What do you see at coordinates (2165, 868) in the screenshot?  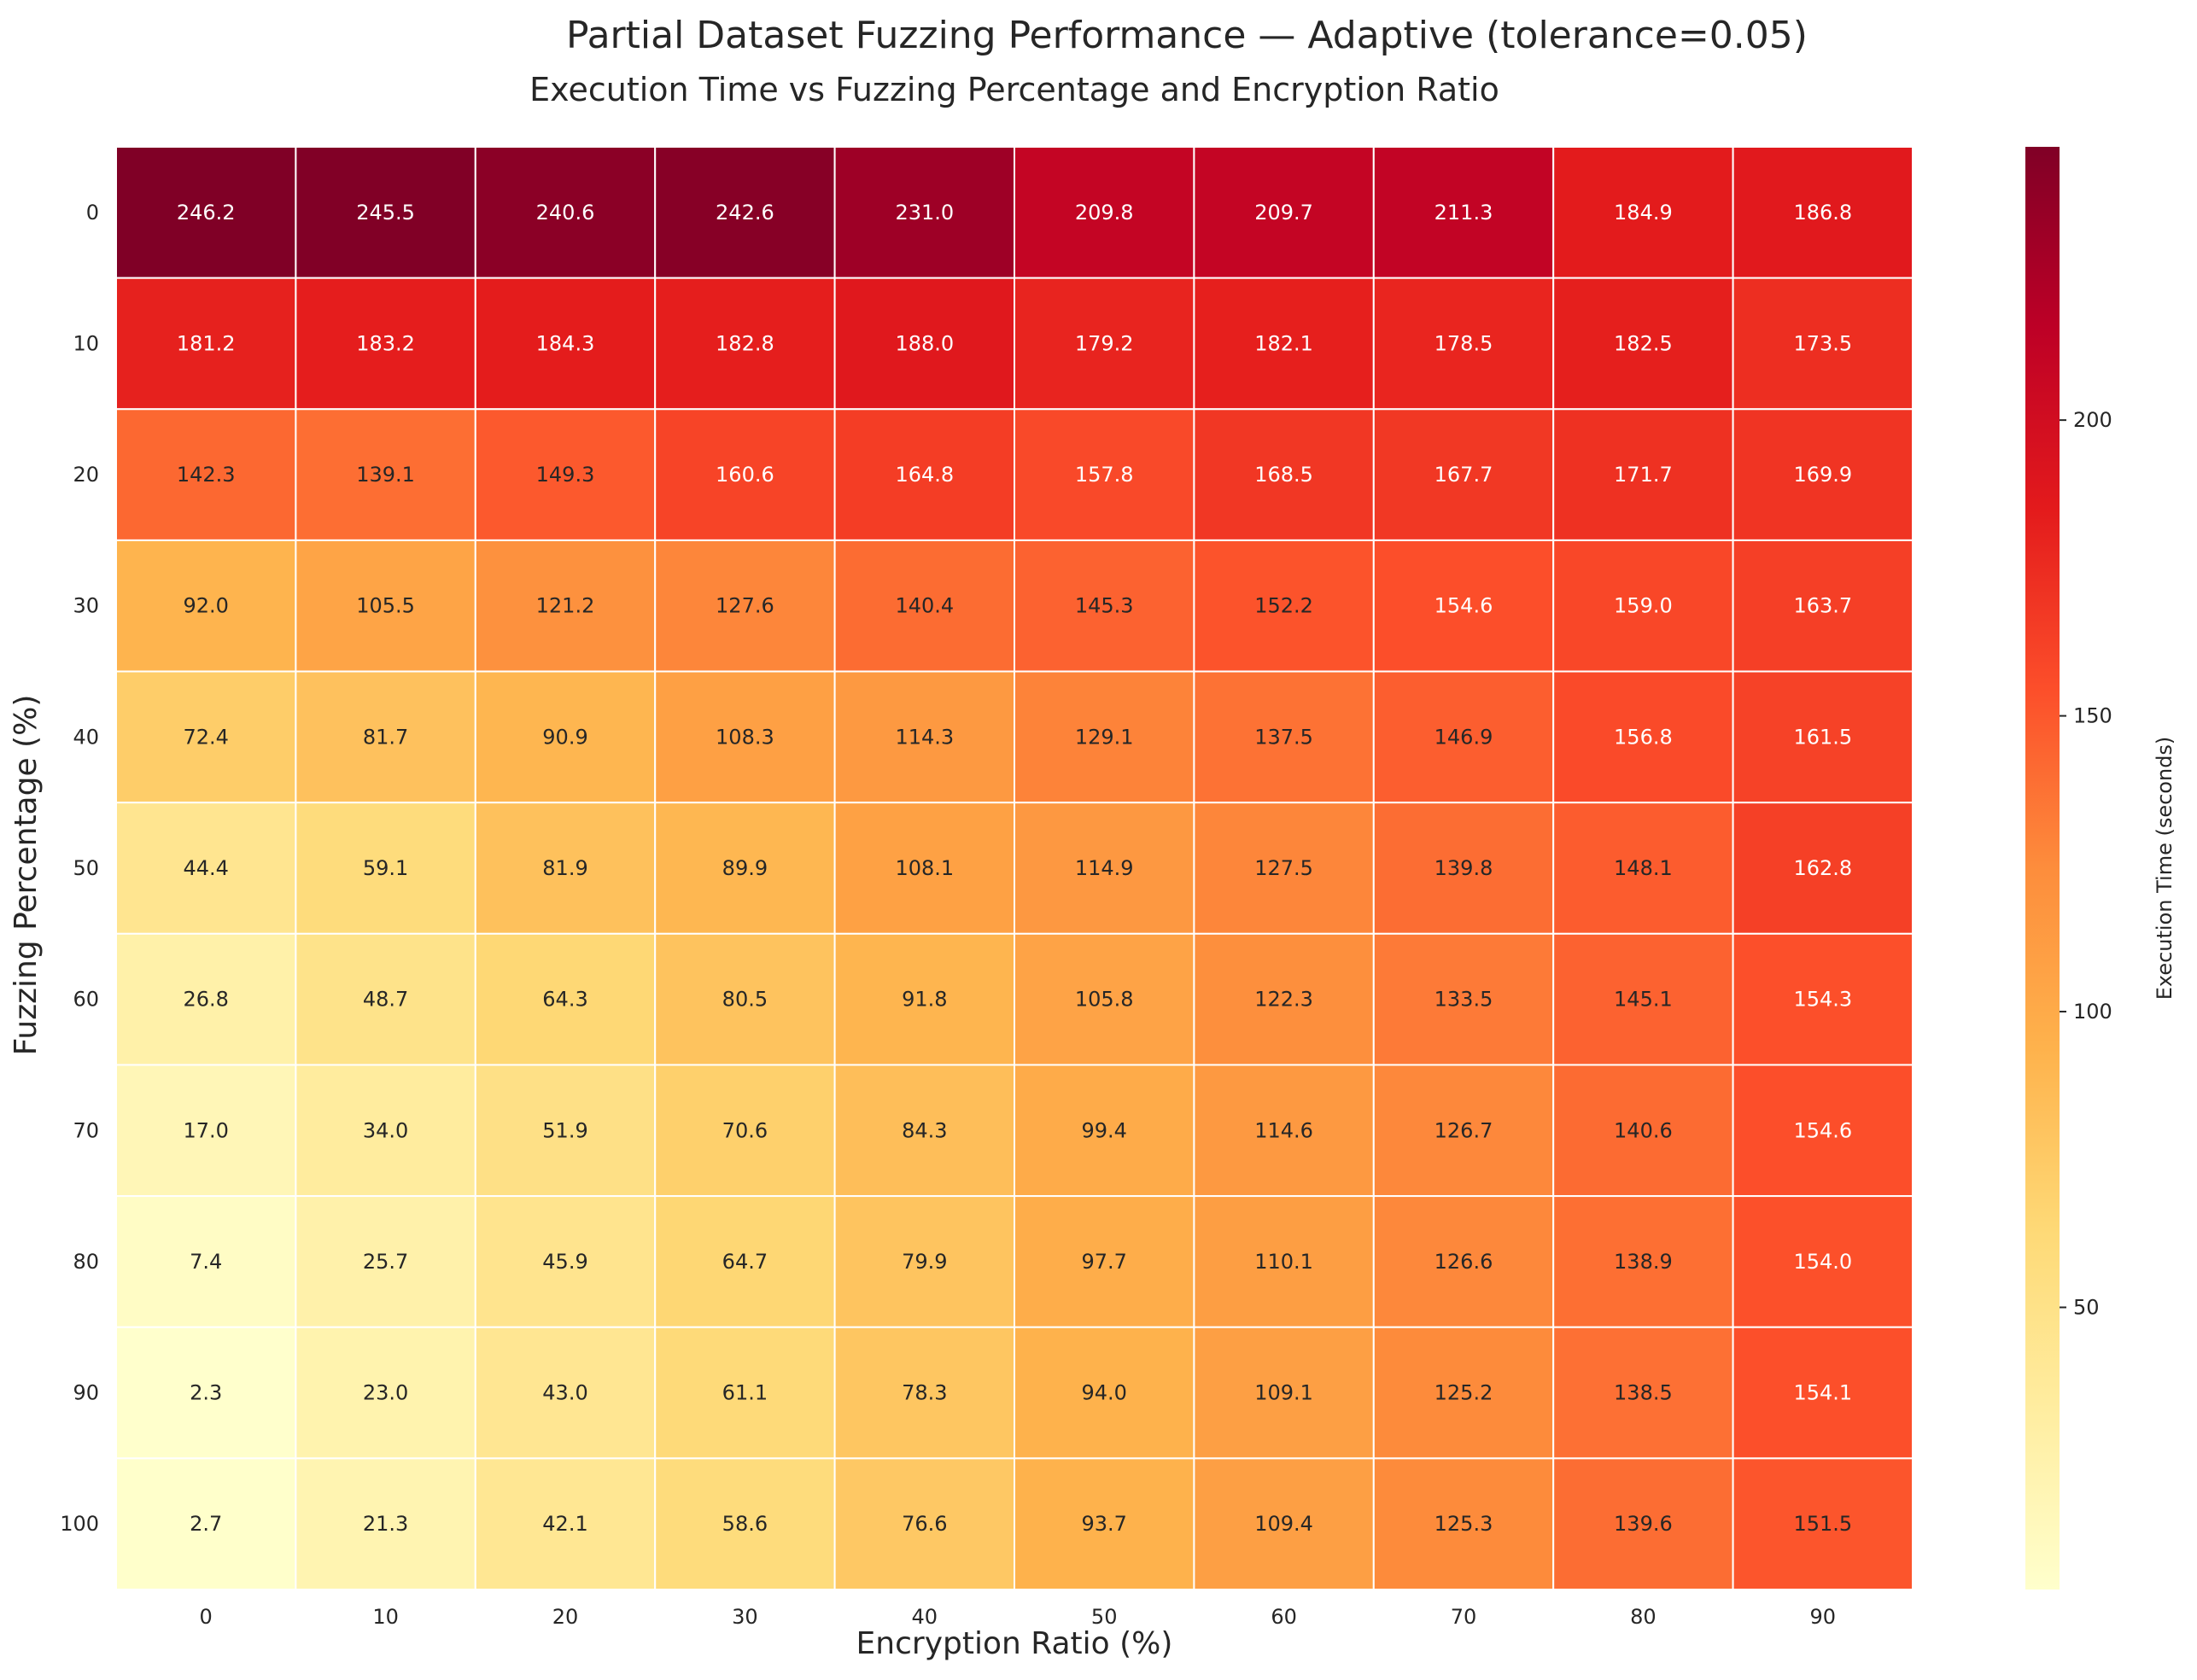 I see `colorbar-label: Execution Time (seconds)` at bounding box center [2165, 868].